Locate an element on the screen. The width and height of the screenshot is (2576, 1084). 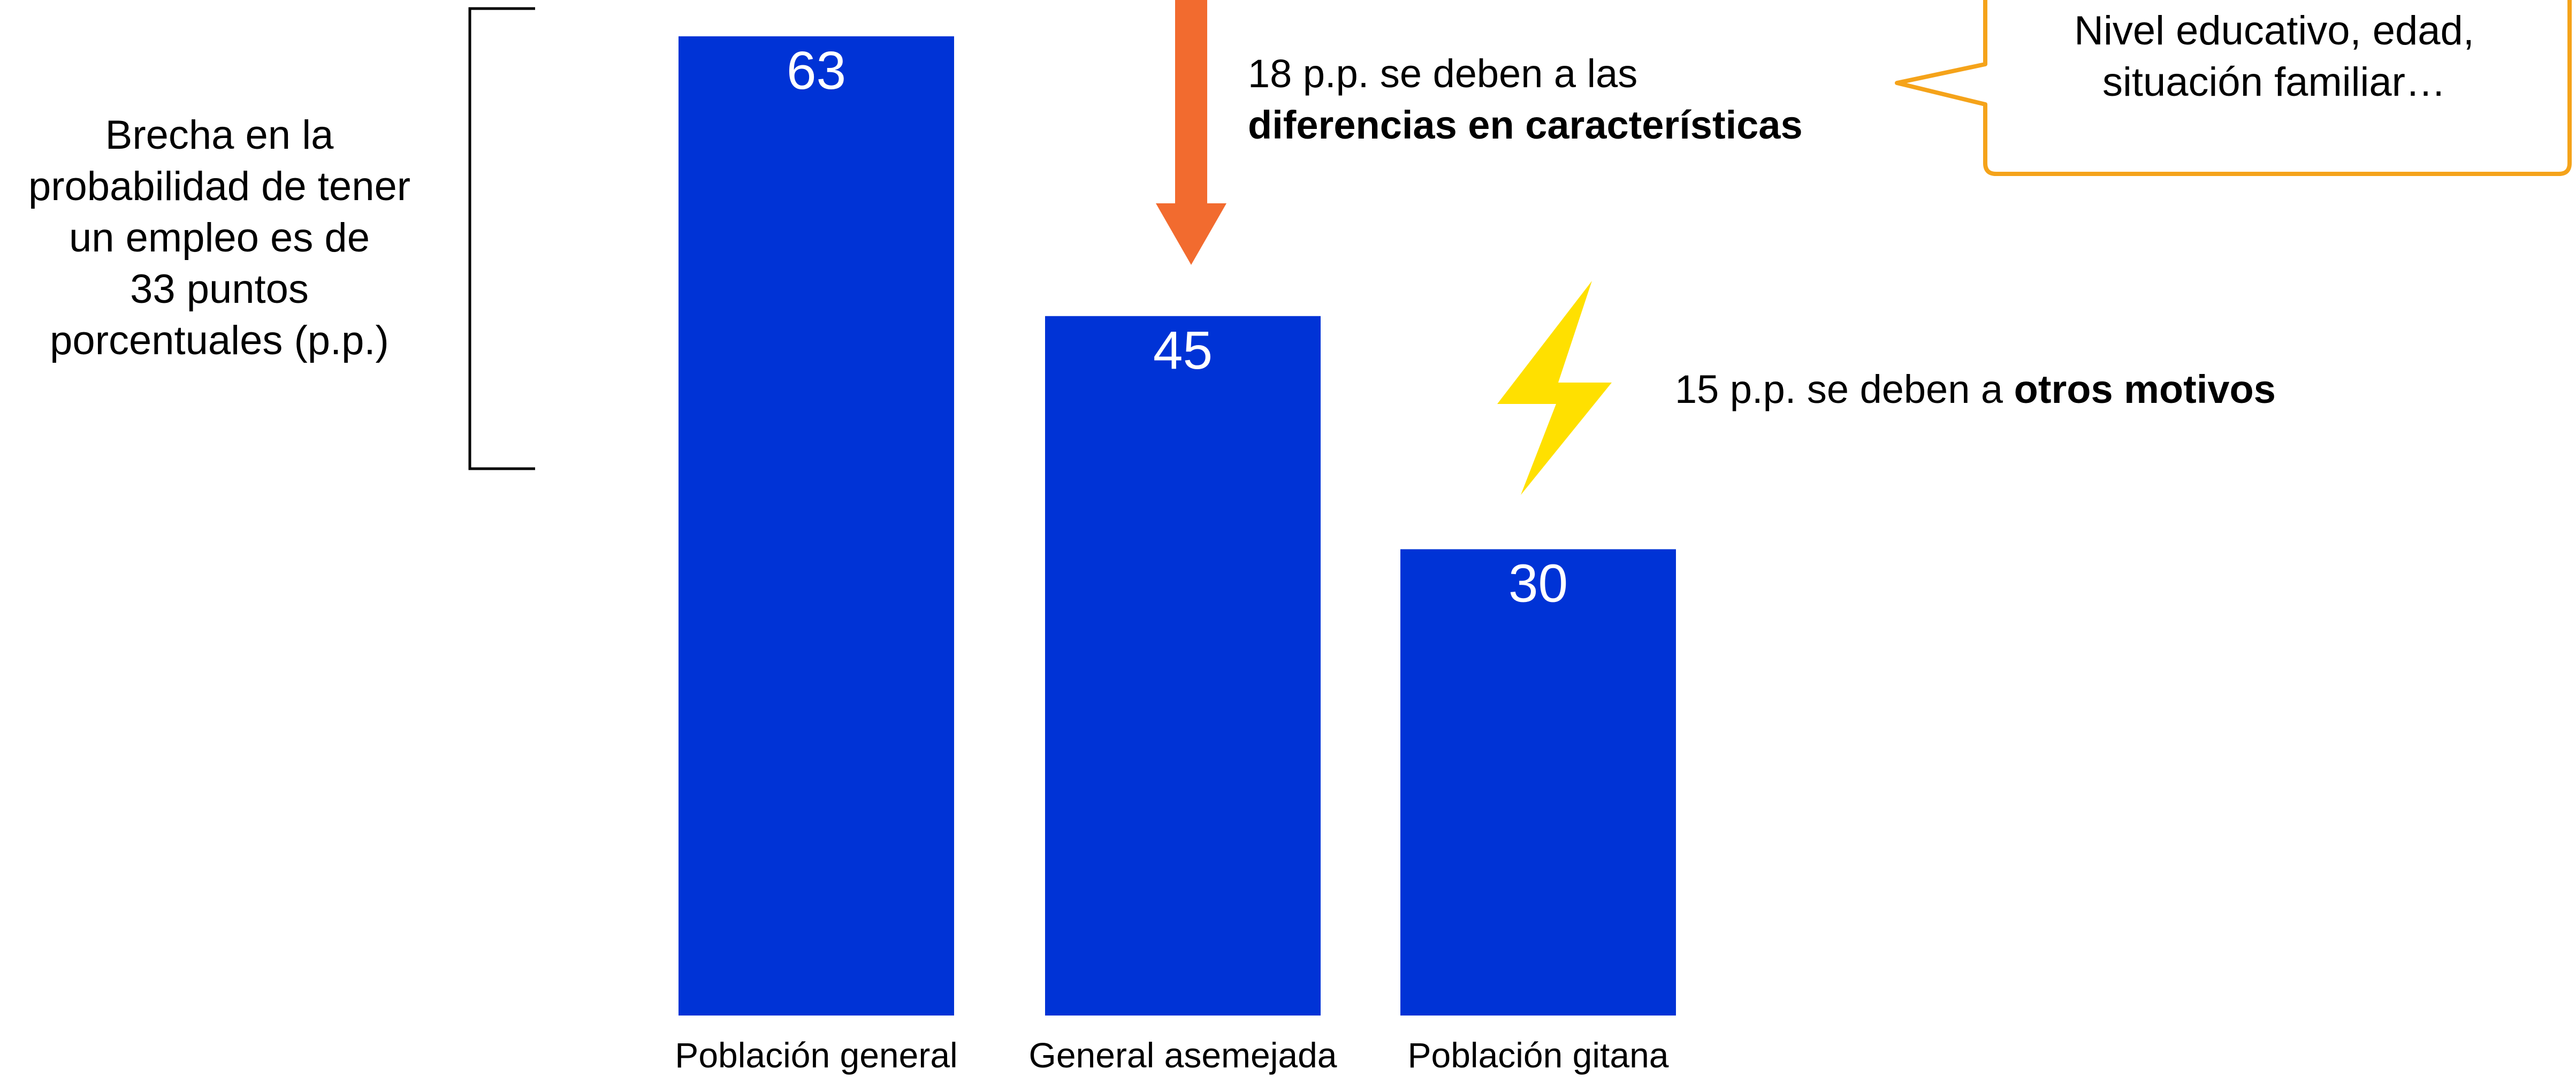
gap-label-line: porcentuales (p.p.) is located at coordinates (219, 341).